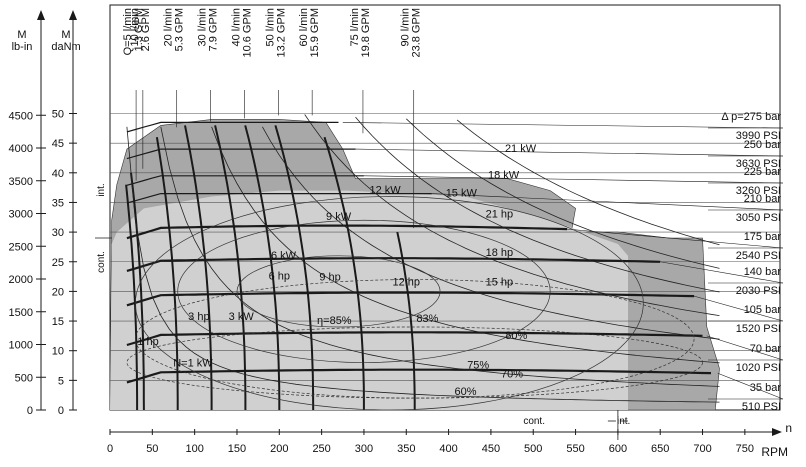  Describe the element at coordinates (758, 256) in the screenshot. I see `pressure-psi-label-4: 2540 PSI` at that location.